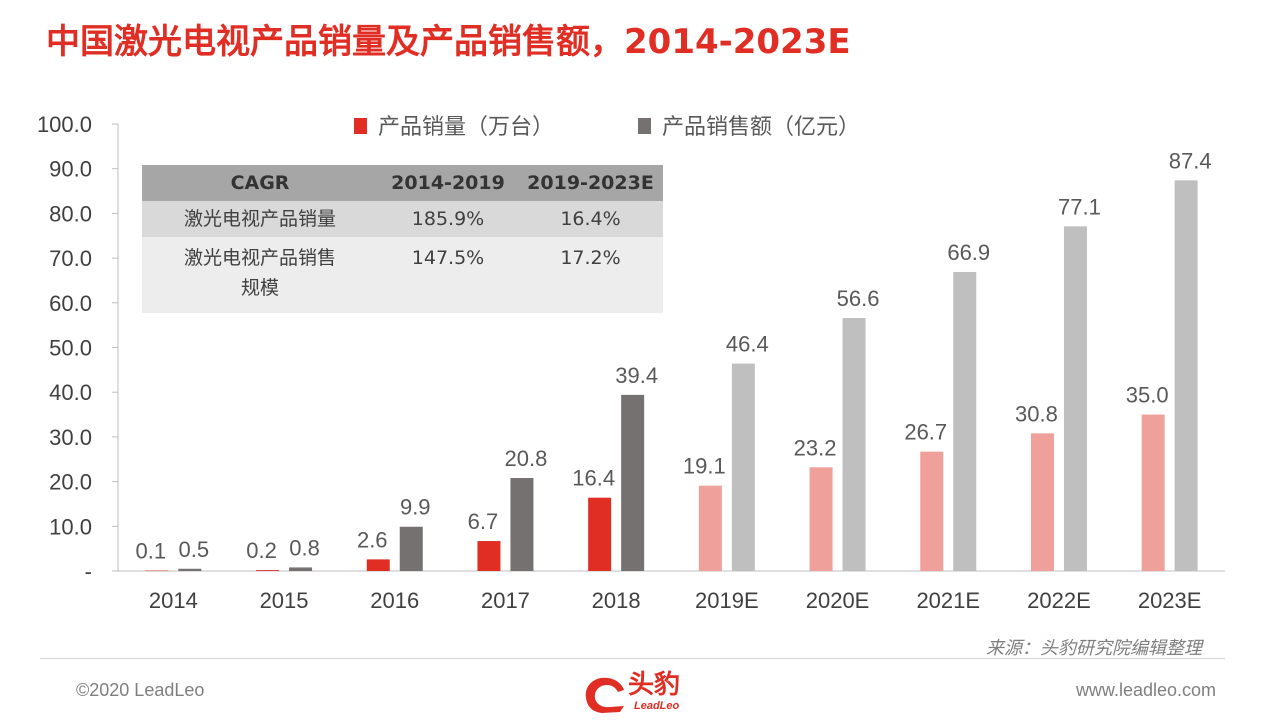  Describe the element at coordinates (64, 124) in the screenshot. I see `y-tick-label: 100.0` at that location.